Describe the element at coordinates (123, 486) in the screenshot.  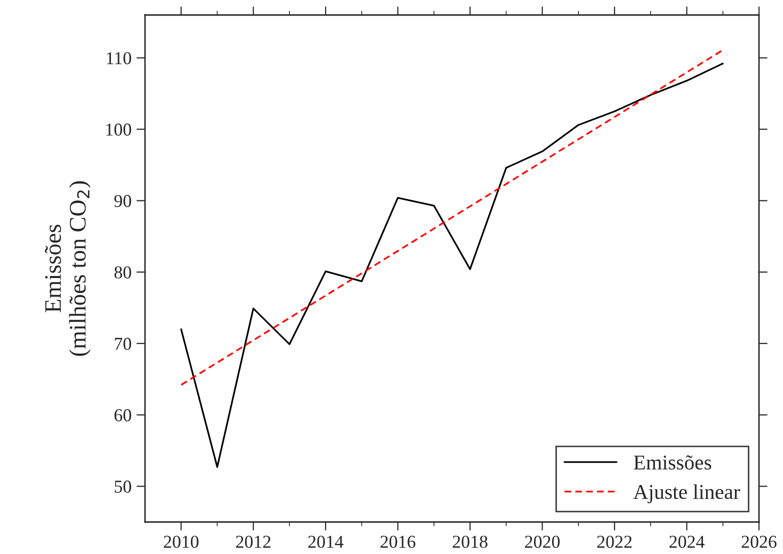
I see `y-tick-label: 50` at that location.